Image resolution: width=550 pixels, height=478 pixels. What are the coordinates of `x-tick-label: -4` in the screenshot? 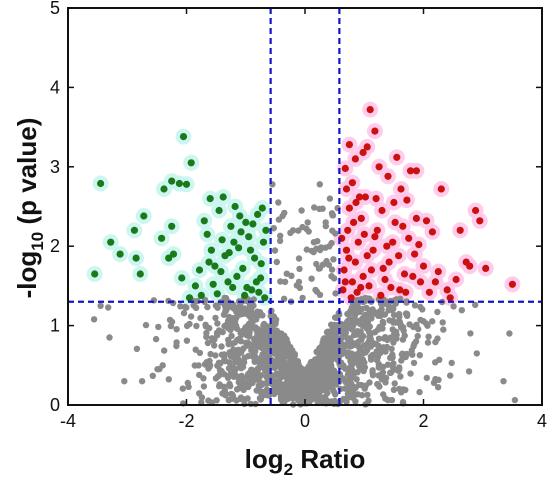 It's located at (68, 421).